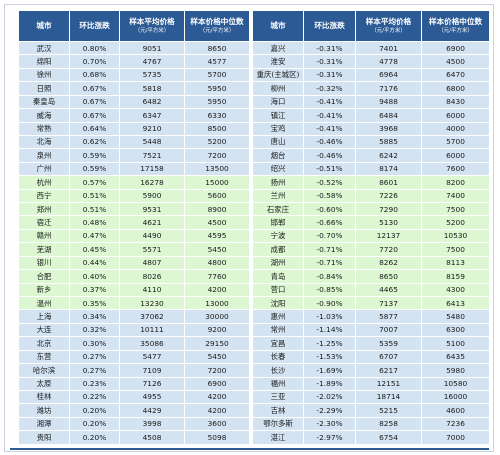  I want to click on header-avg-right: 样本平均价格 （元/平方米）, so click(388, 26).